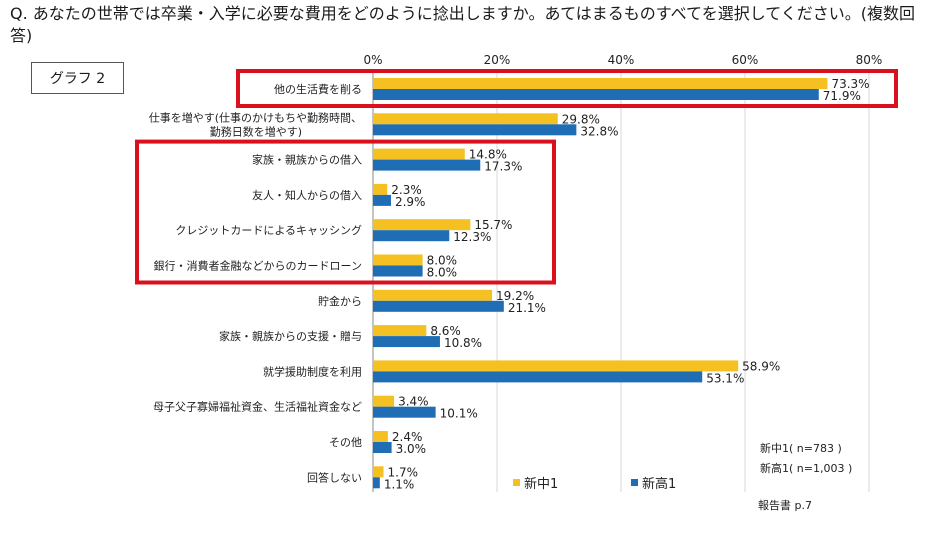 This screenshot has width=930, height=535. I want to click on legend-swatch-series-a, so click(516, 482).